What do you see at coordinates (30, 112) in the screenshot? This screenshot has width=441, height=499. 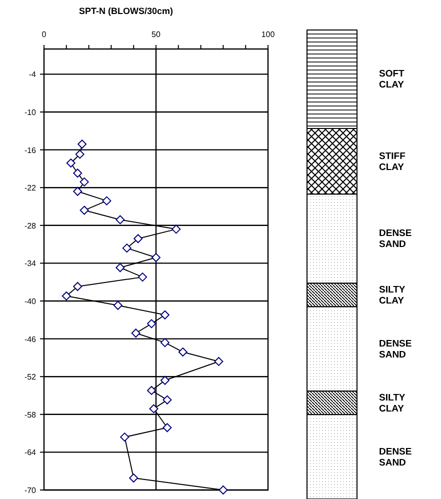 I see `y-tick-label: -10` at bounding box center [30, 112].